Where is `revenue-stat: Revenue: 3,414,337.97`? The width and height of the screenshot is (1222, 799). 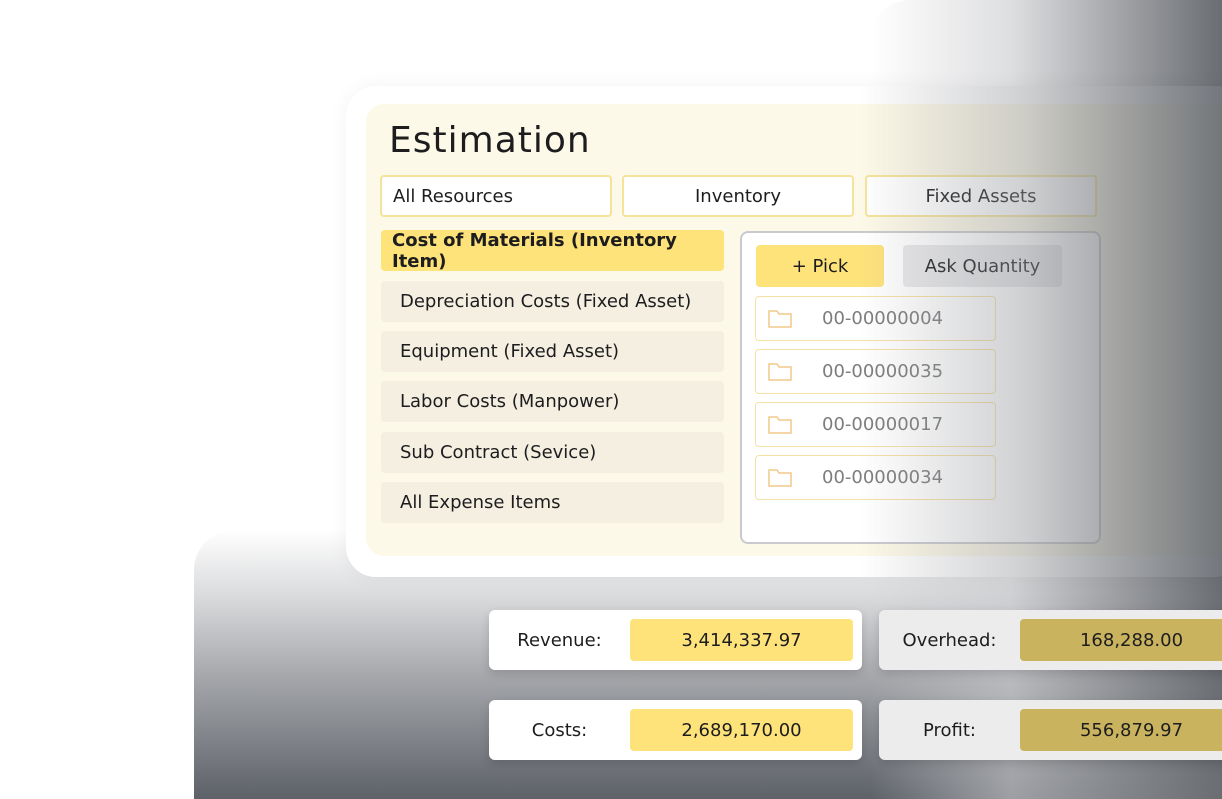 revenue-stat: Revenue: 3,414,337.97 is located at coordinates (675, 640).